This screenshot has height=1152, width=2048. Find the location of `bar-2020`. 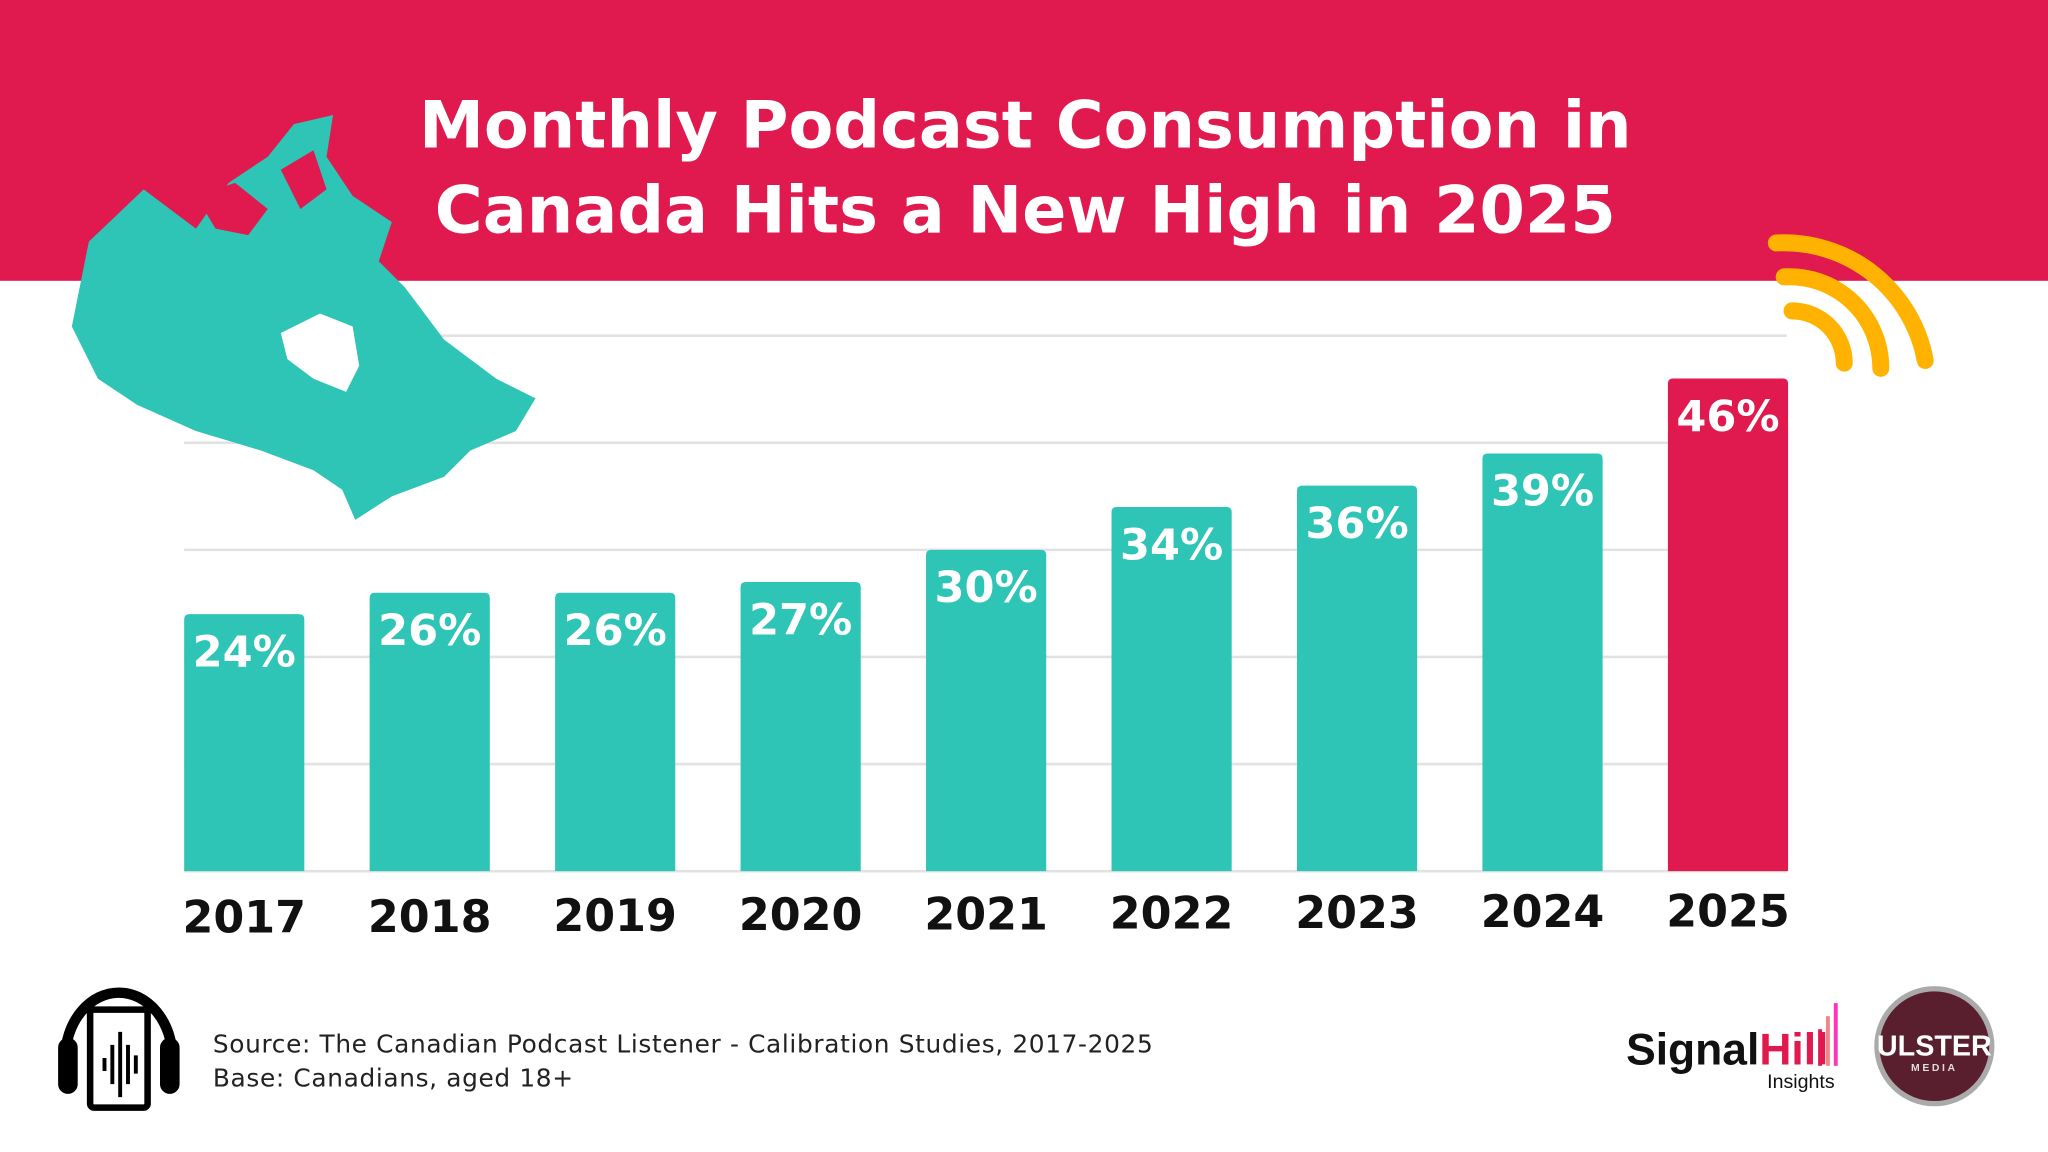

bar-2020 is located at coordinates (800, 727).